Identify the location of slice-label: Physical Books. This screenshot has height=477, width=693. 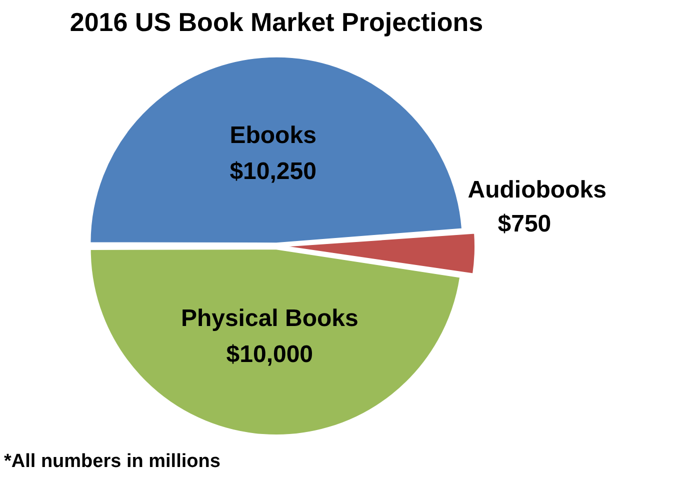
(269, 318).